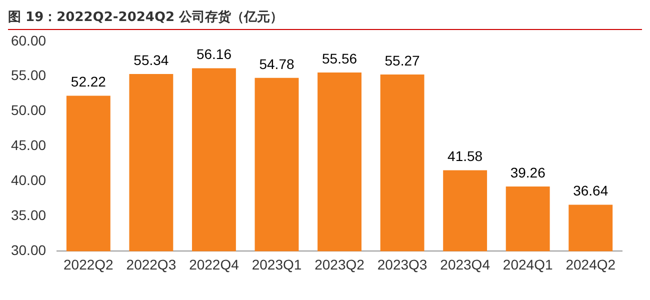 This screenshot has height=300, width=650. I want to click on x-tick-label: 2022Q4, so click(214, 264).